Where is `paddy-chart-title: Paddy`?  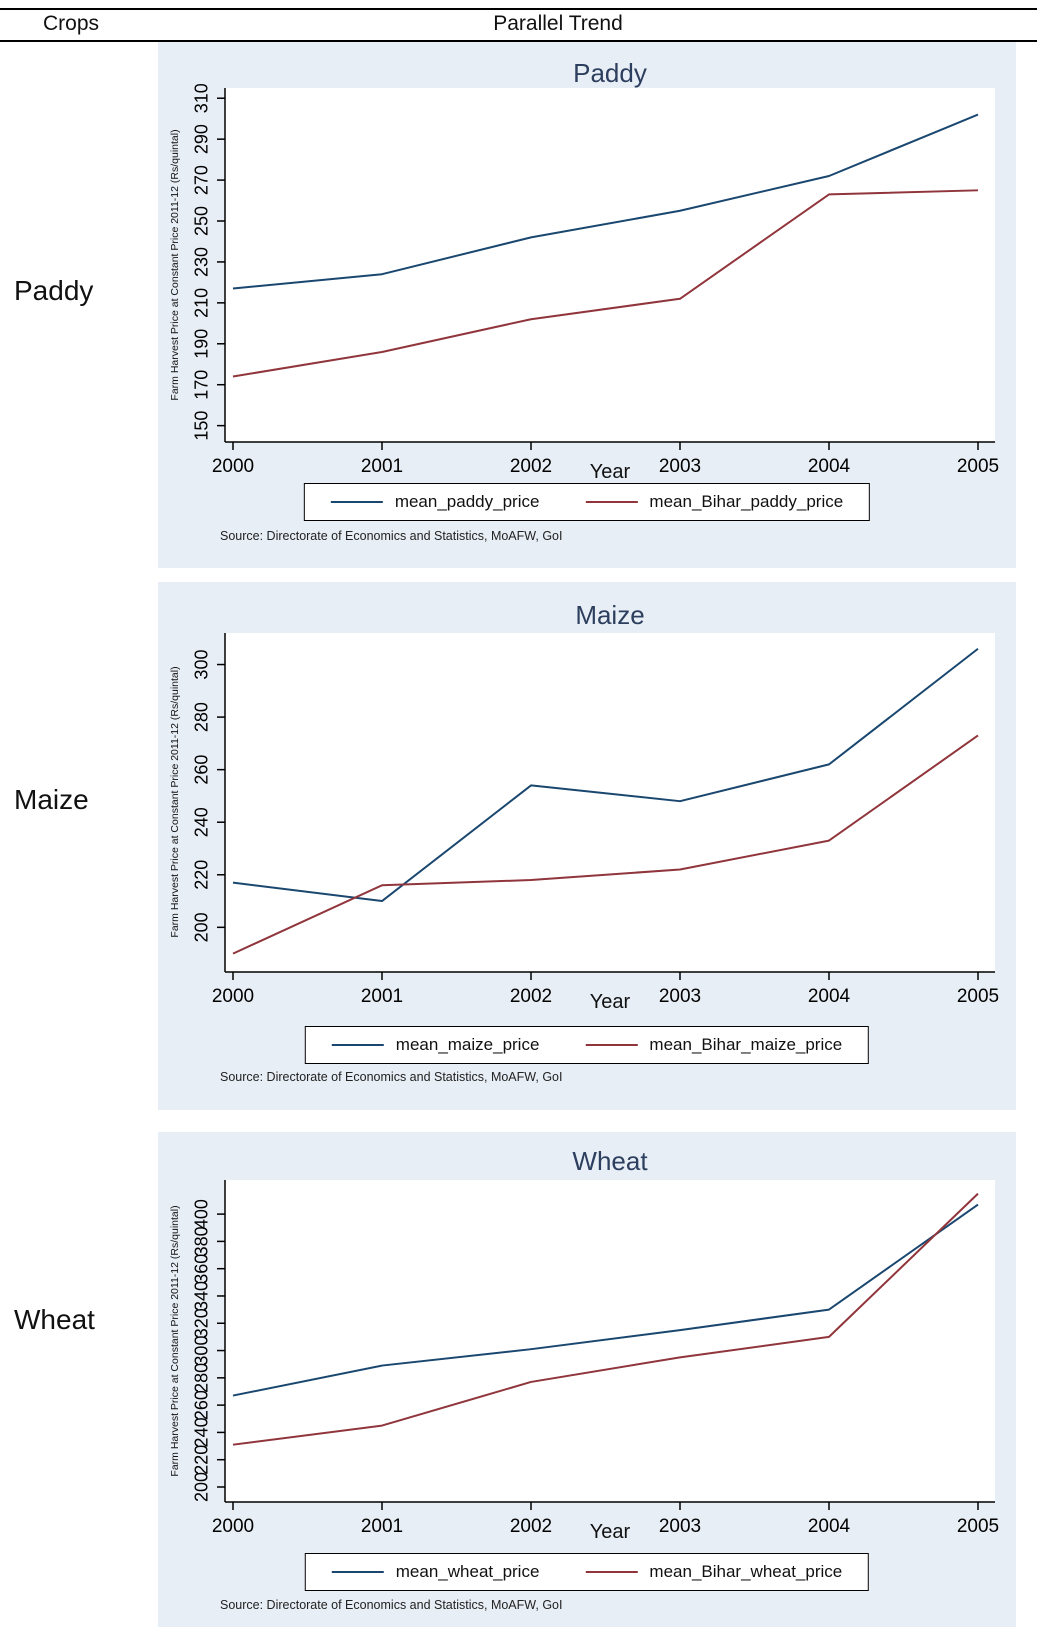 paddy-chart-title: Paddy is located at coordinates (610, 73).